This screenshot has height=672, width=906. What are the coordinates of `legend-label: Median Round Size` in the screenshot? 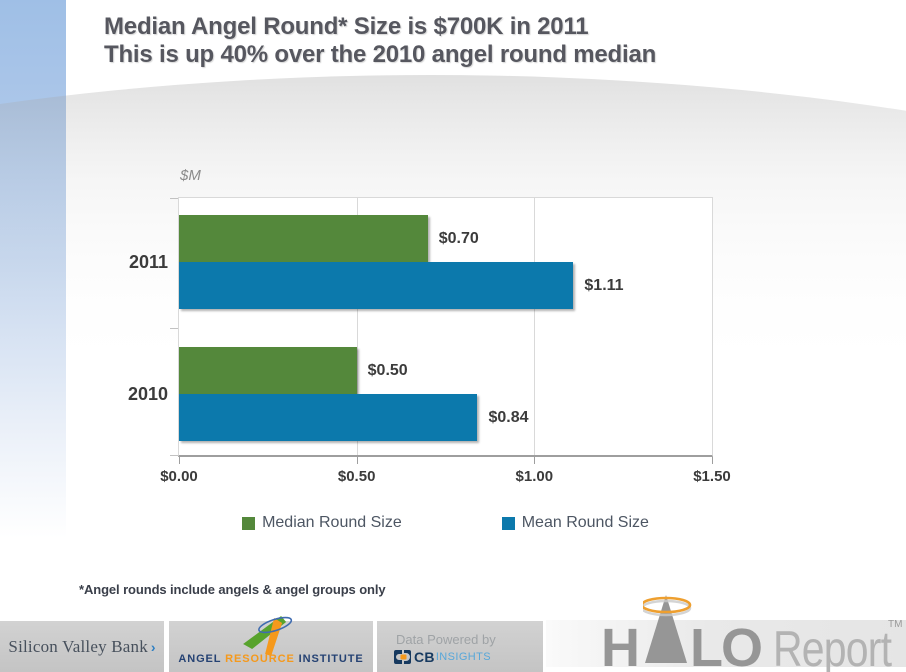 It's located at (332, 522).